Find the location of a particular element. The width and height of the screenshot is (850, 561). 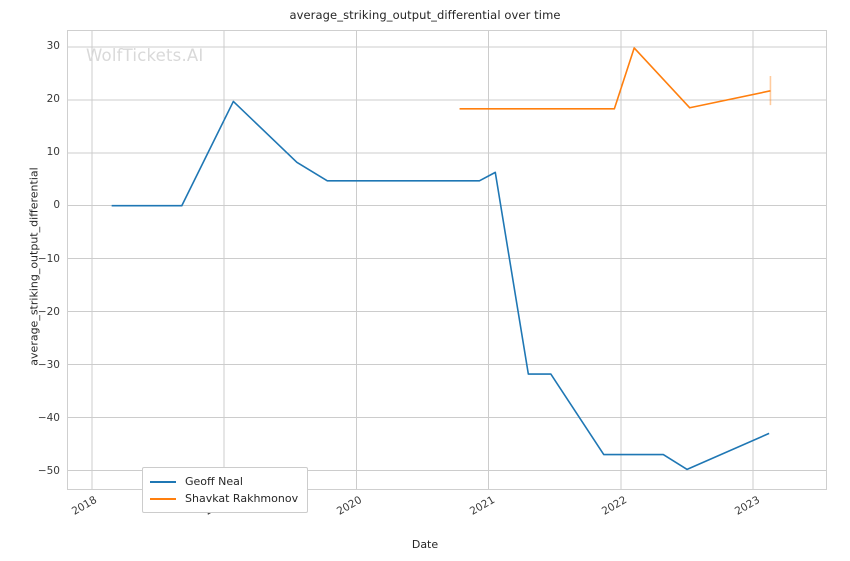

y-tick-label: −20 is located at coordinates (48, 311).